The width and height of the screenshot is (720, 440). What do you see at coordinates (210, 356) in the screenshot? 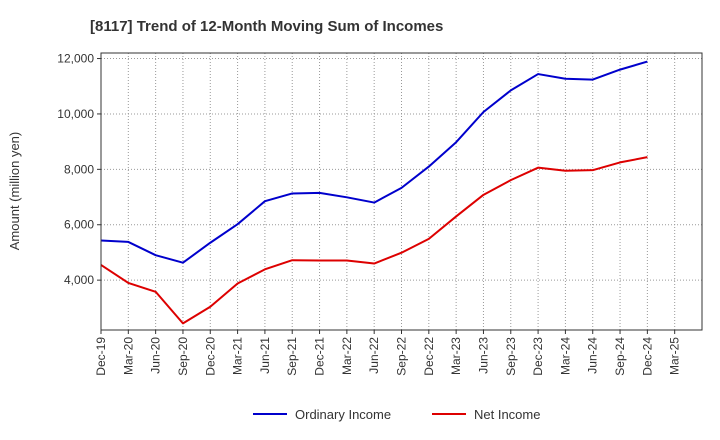
I see `x-tick-label: Dec-20` at bounding box center [210, 356].